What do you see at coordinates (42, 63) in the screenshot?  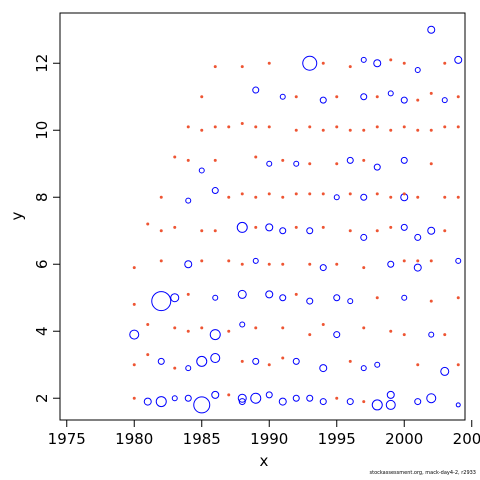 I see `y-tick-label: 12` at bounding box center [42, 63].